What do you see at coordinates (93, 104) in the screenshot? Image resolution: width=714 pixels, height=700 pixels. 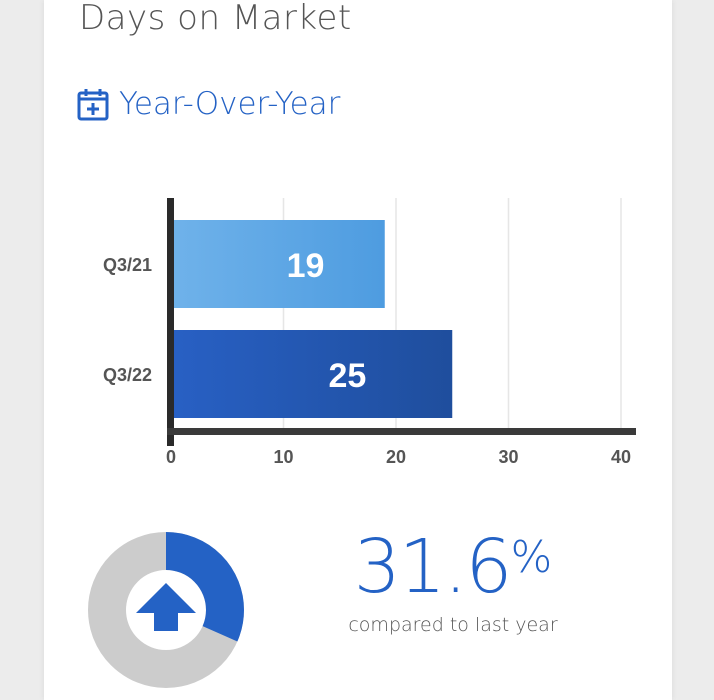 I see `calendar-plus-icon` at bounding box center [93, 104].